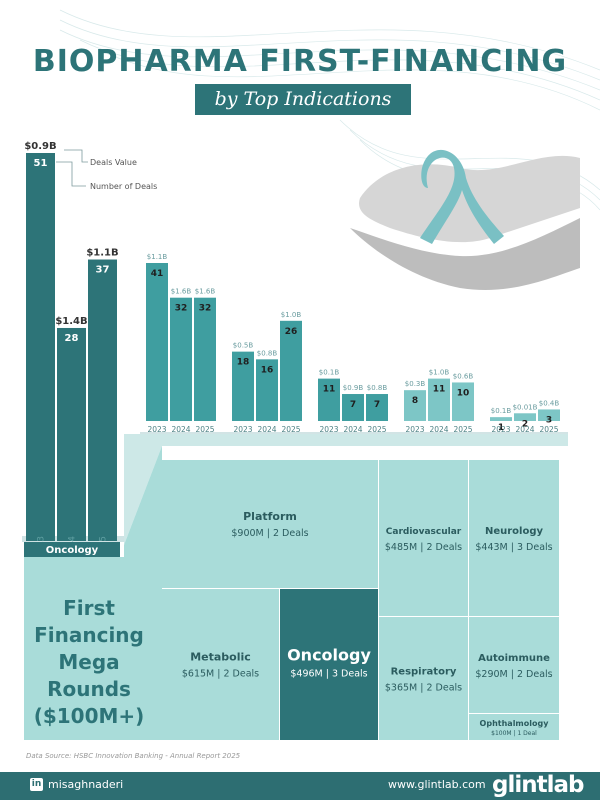 The height and width of the screenshot is (800, 600). Describe the element at coordinates (462, 196) in the screenshot. I see `ribbon-icon` at that location.